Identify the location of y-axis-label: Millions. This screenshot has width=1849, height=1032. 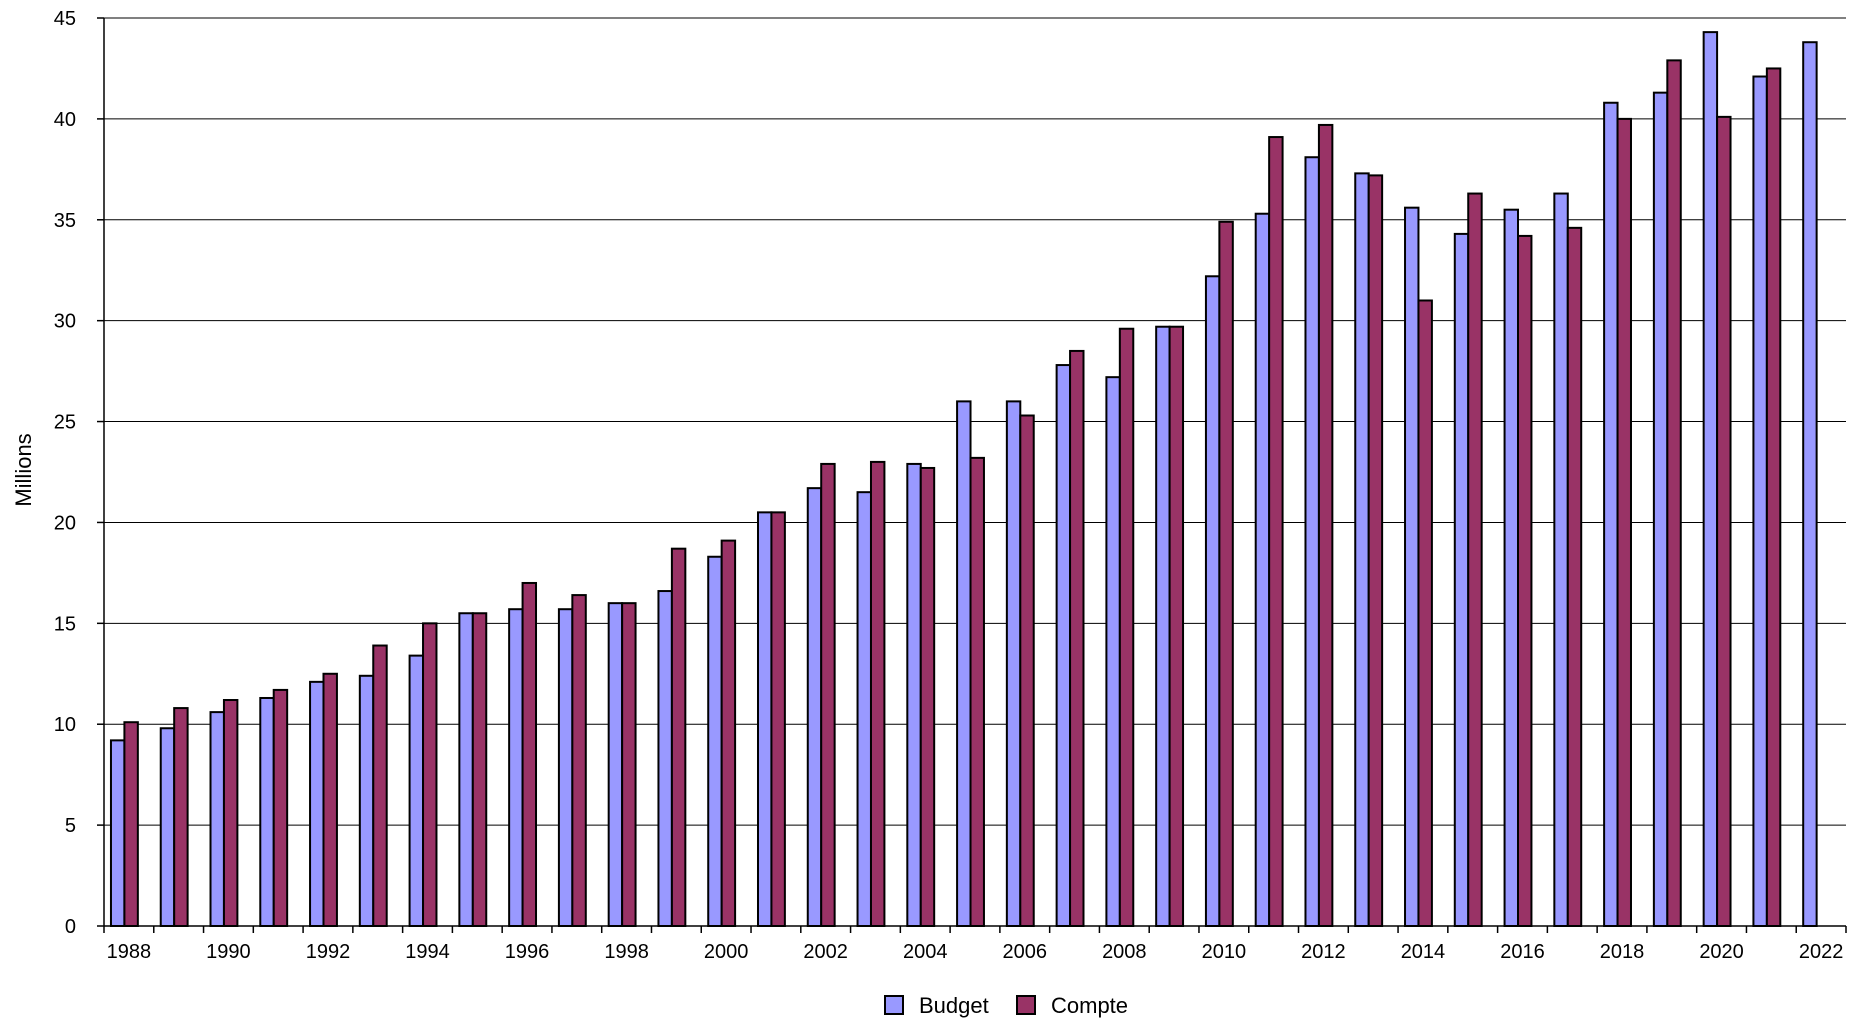
(23, 469).